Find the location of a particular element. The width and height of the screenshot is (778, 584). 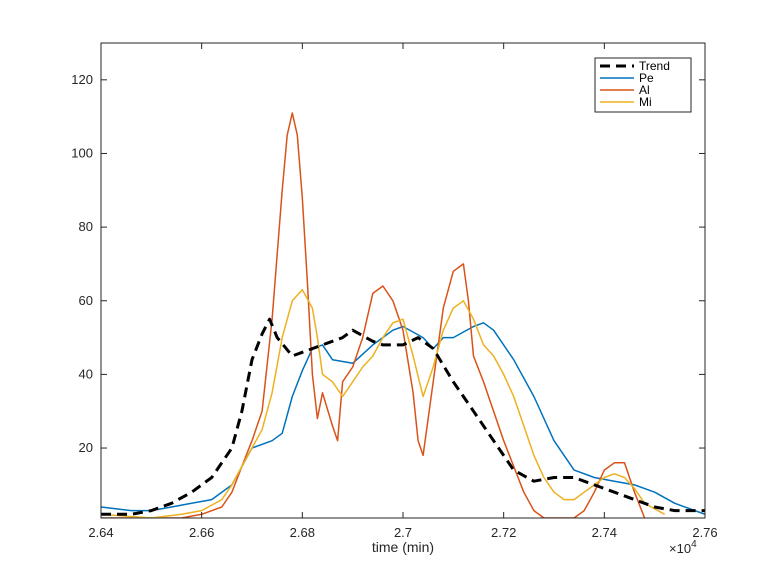

x-tick-label: 2.7 is located at coordinates (403, 532).